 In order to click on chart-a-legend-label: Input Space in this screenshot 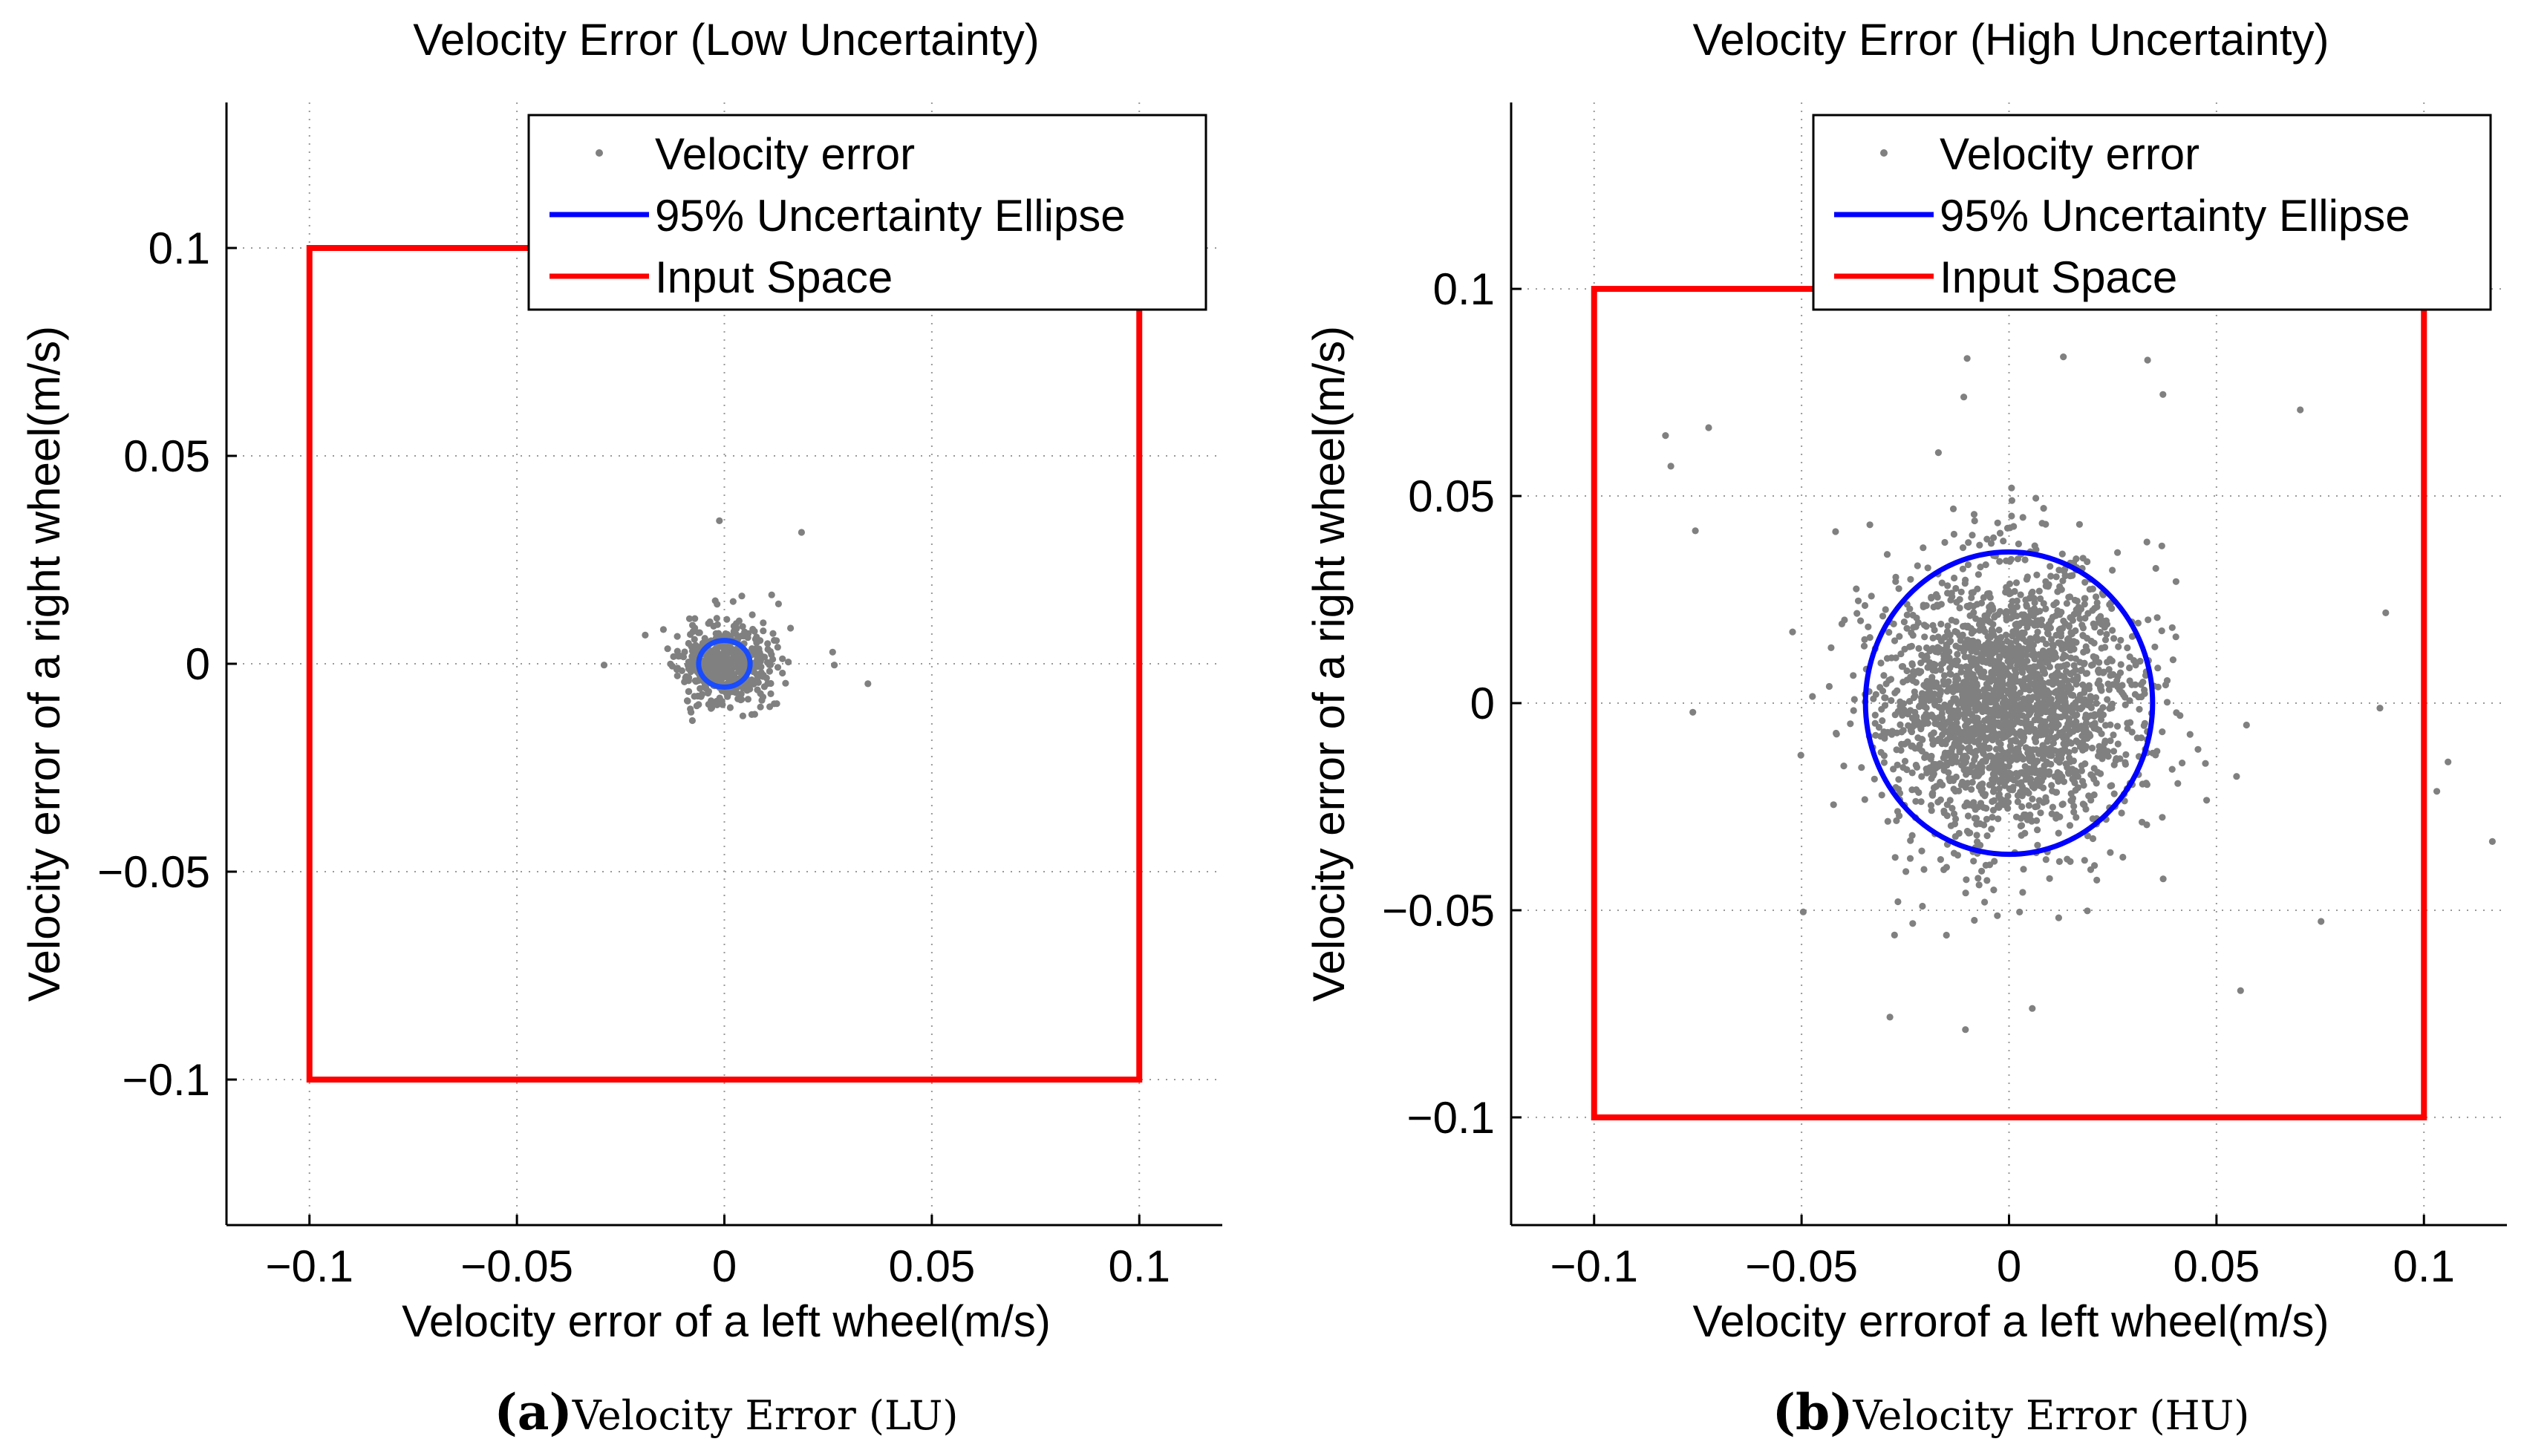, I will do `click(774, 277)`.